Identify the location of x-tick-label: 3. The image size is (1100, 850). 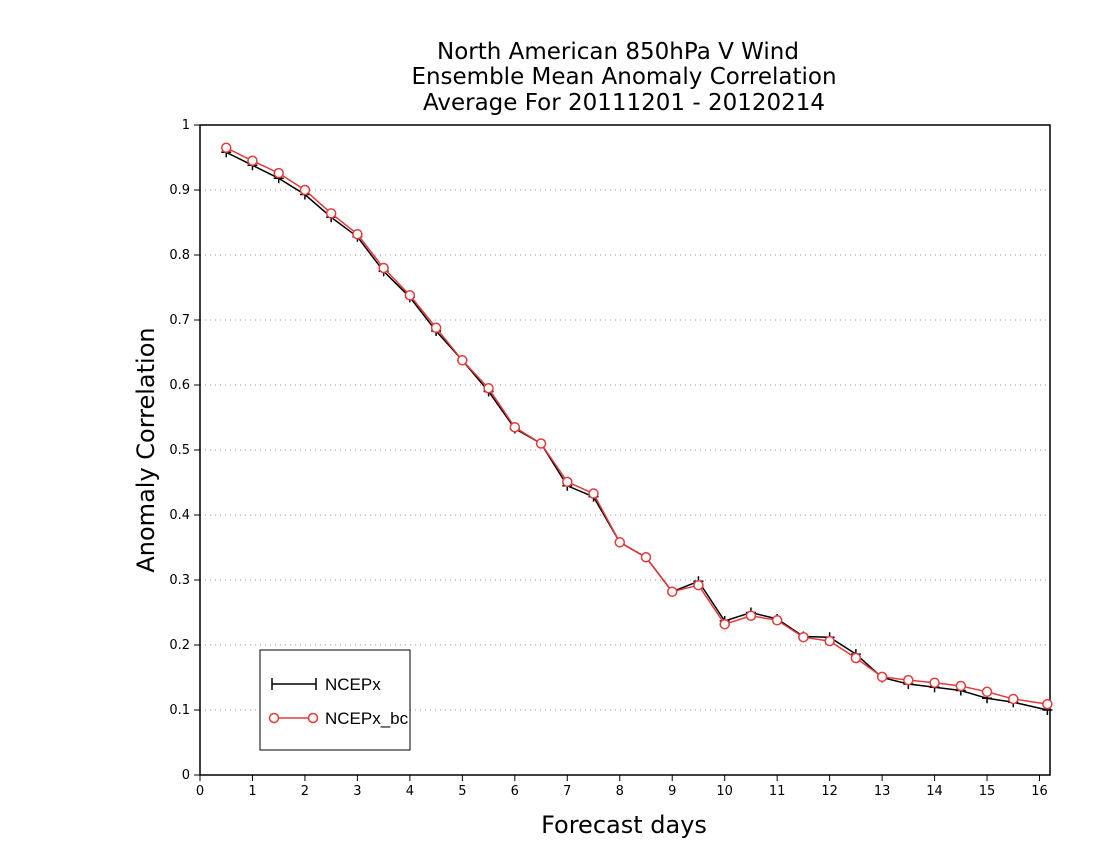
(357, 791).